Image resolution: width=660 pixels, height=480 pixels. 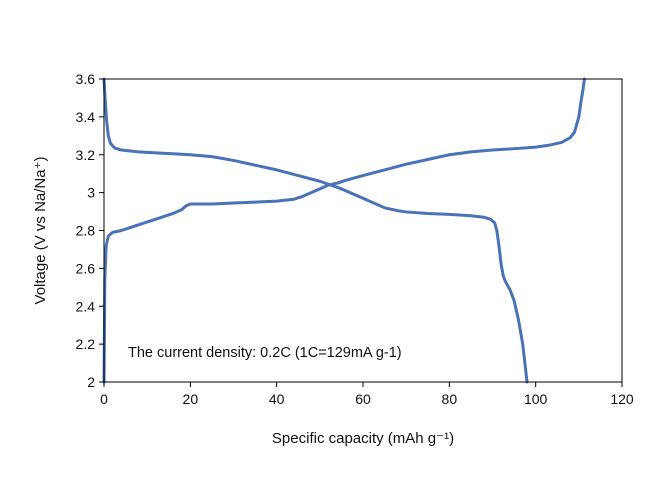 What do you see at coordinates (265, 353) in the screenshot?
I see `current-density-annotation: The current density: 0.2C (1C=129mA g-1)` at bounding box center [265, 353].